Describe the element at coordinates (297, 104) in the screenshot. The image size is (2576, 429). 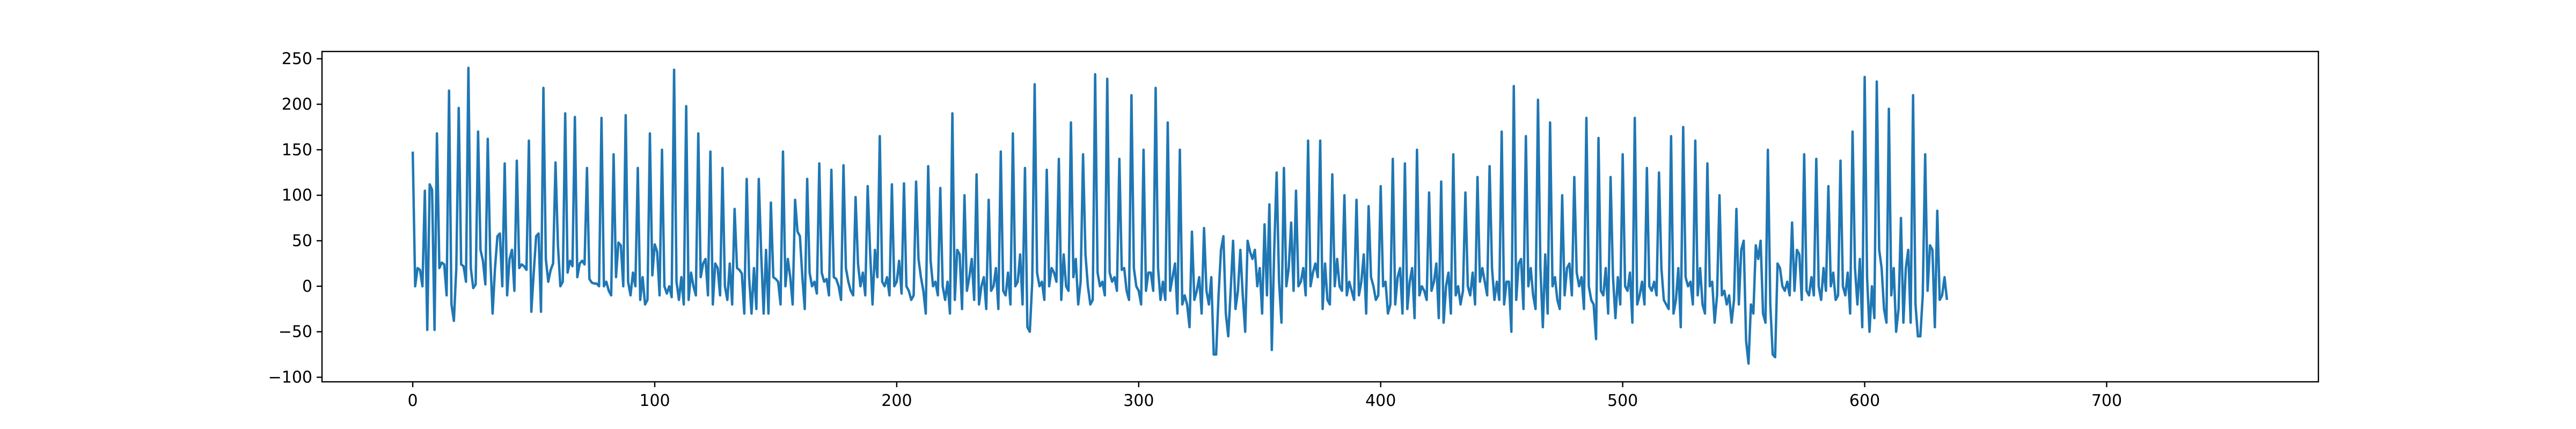
I see `y-tick-label: 200` at that location.